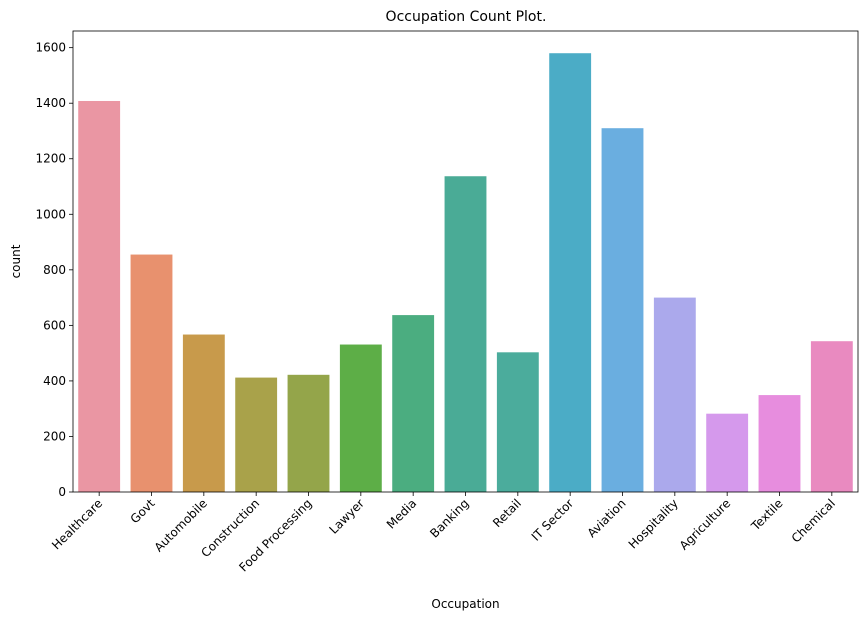  I want to click on y-tick-label: 600, so click(54, 325).